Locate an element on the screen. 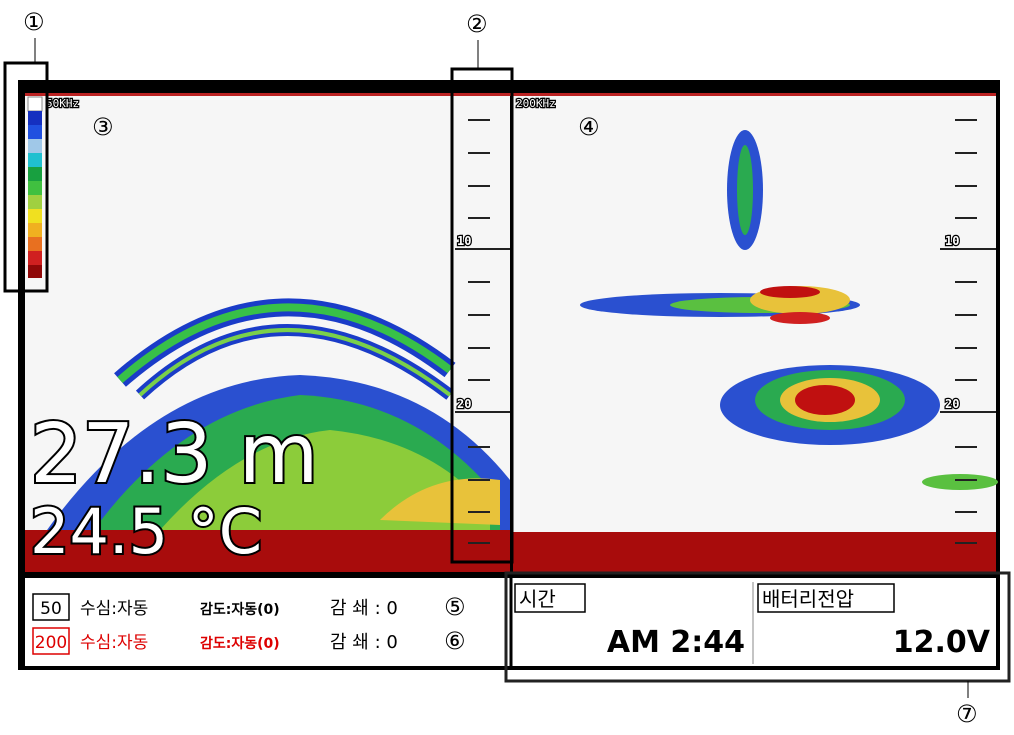 This screenshot has width=1014, height=735. annotation: ① is located at coordinates (34, 22).